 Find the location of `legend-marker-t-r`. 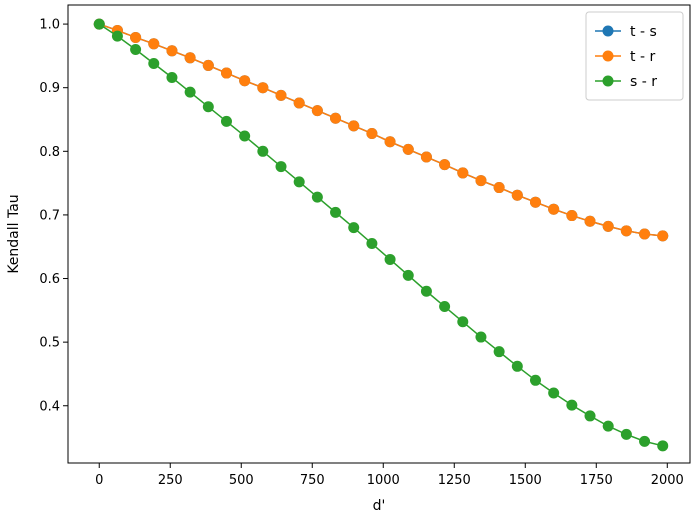

legend-marker-t-r is located at coordinates (608, 56).